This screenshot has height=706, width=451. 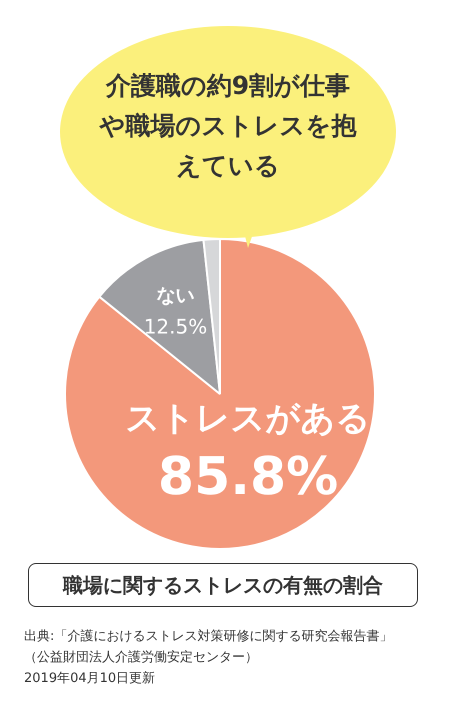 What do you see at coordinates (248, 418) in the screenshot?
I see `slice-label: ストレスがある` at bounding box center [248, 418].